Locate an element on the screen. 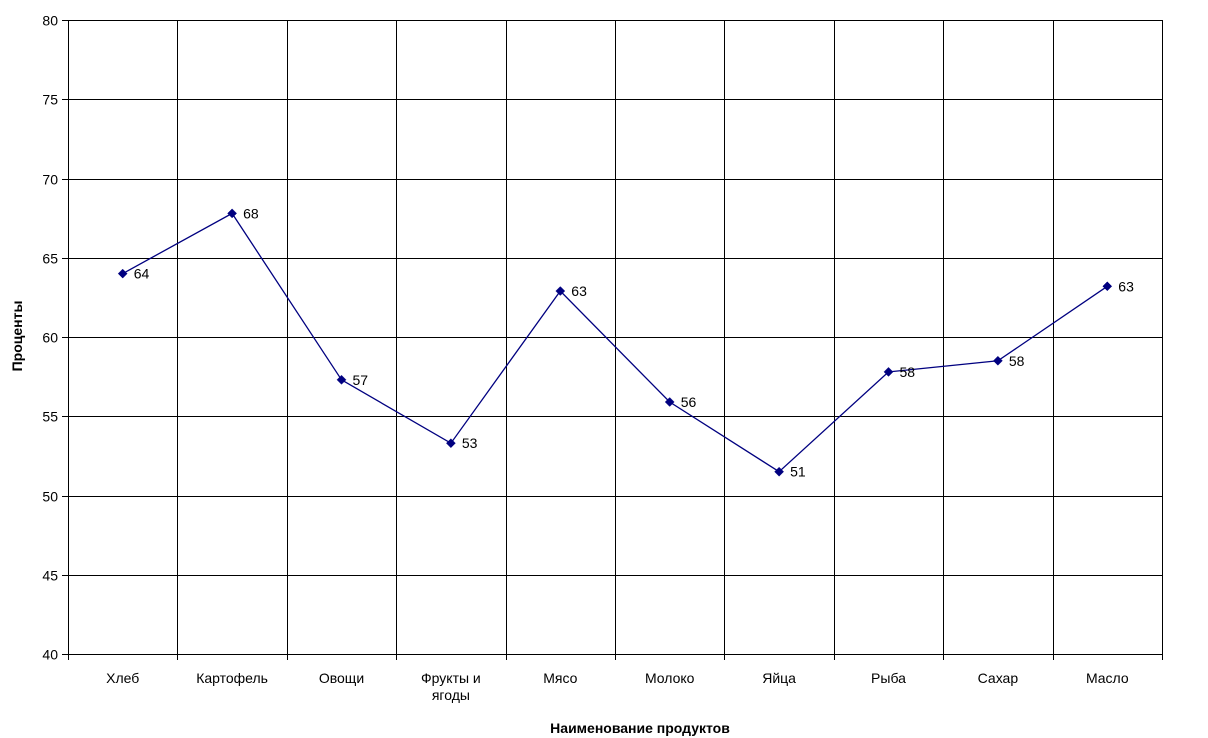 The height and width of the screenshot is (738, 1208). x-axis-title: Наименование продуктов is located at coordinates (640, 728).